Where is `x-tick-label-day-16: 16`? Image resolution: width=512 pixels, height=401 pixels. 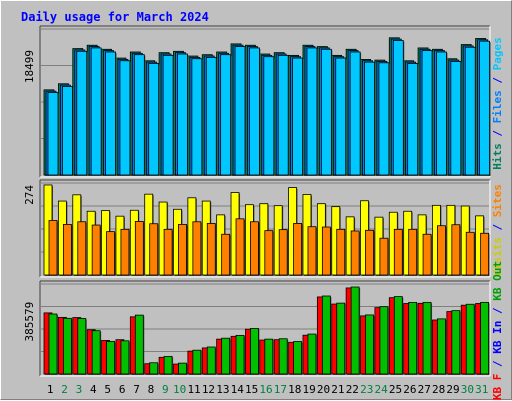 x-tick-label-day-16: 16 is located at coordinates (265, 389).